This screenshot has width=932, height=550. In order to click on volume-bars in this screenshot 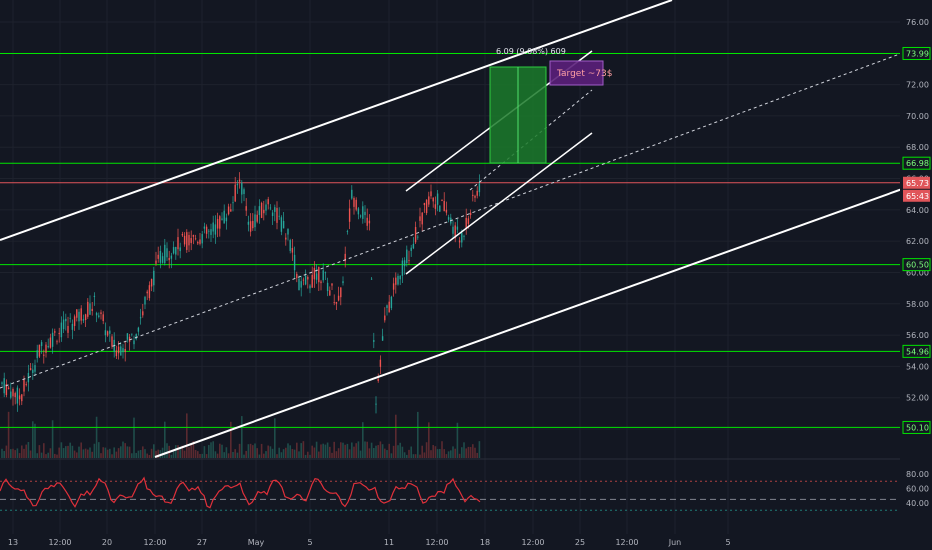, I will do `click(241, 434)`.